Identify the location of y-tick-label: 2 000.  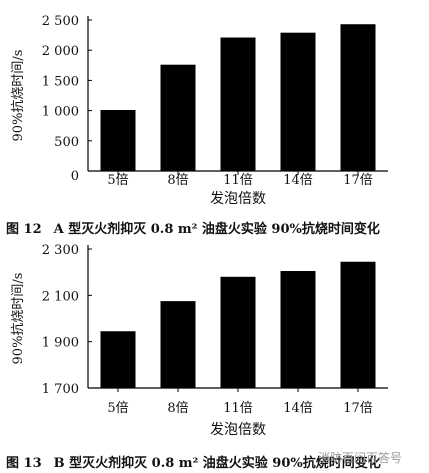
(60, 51).